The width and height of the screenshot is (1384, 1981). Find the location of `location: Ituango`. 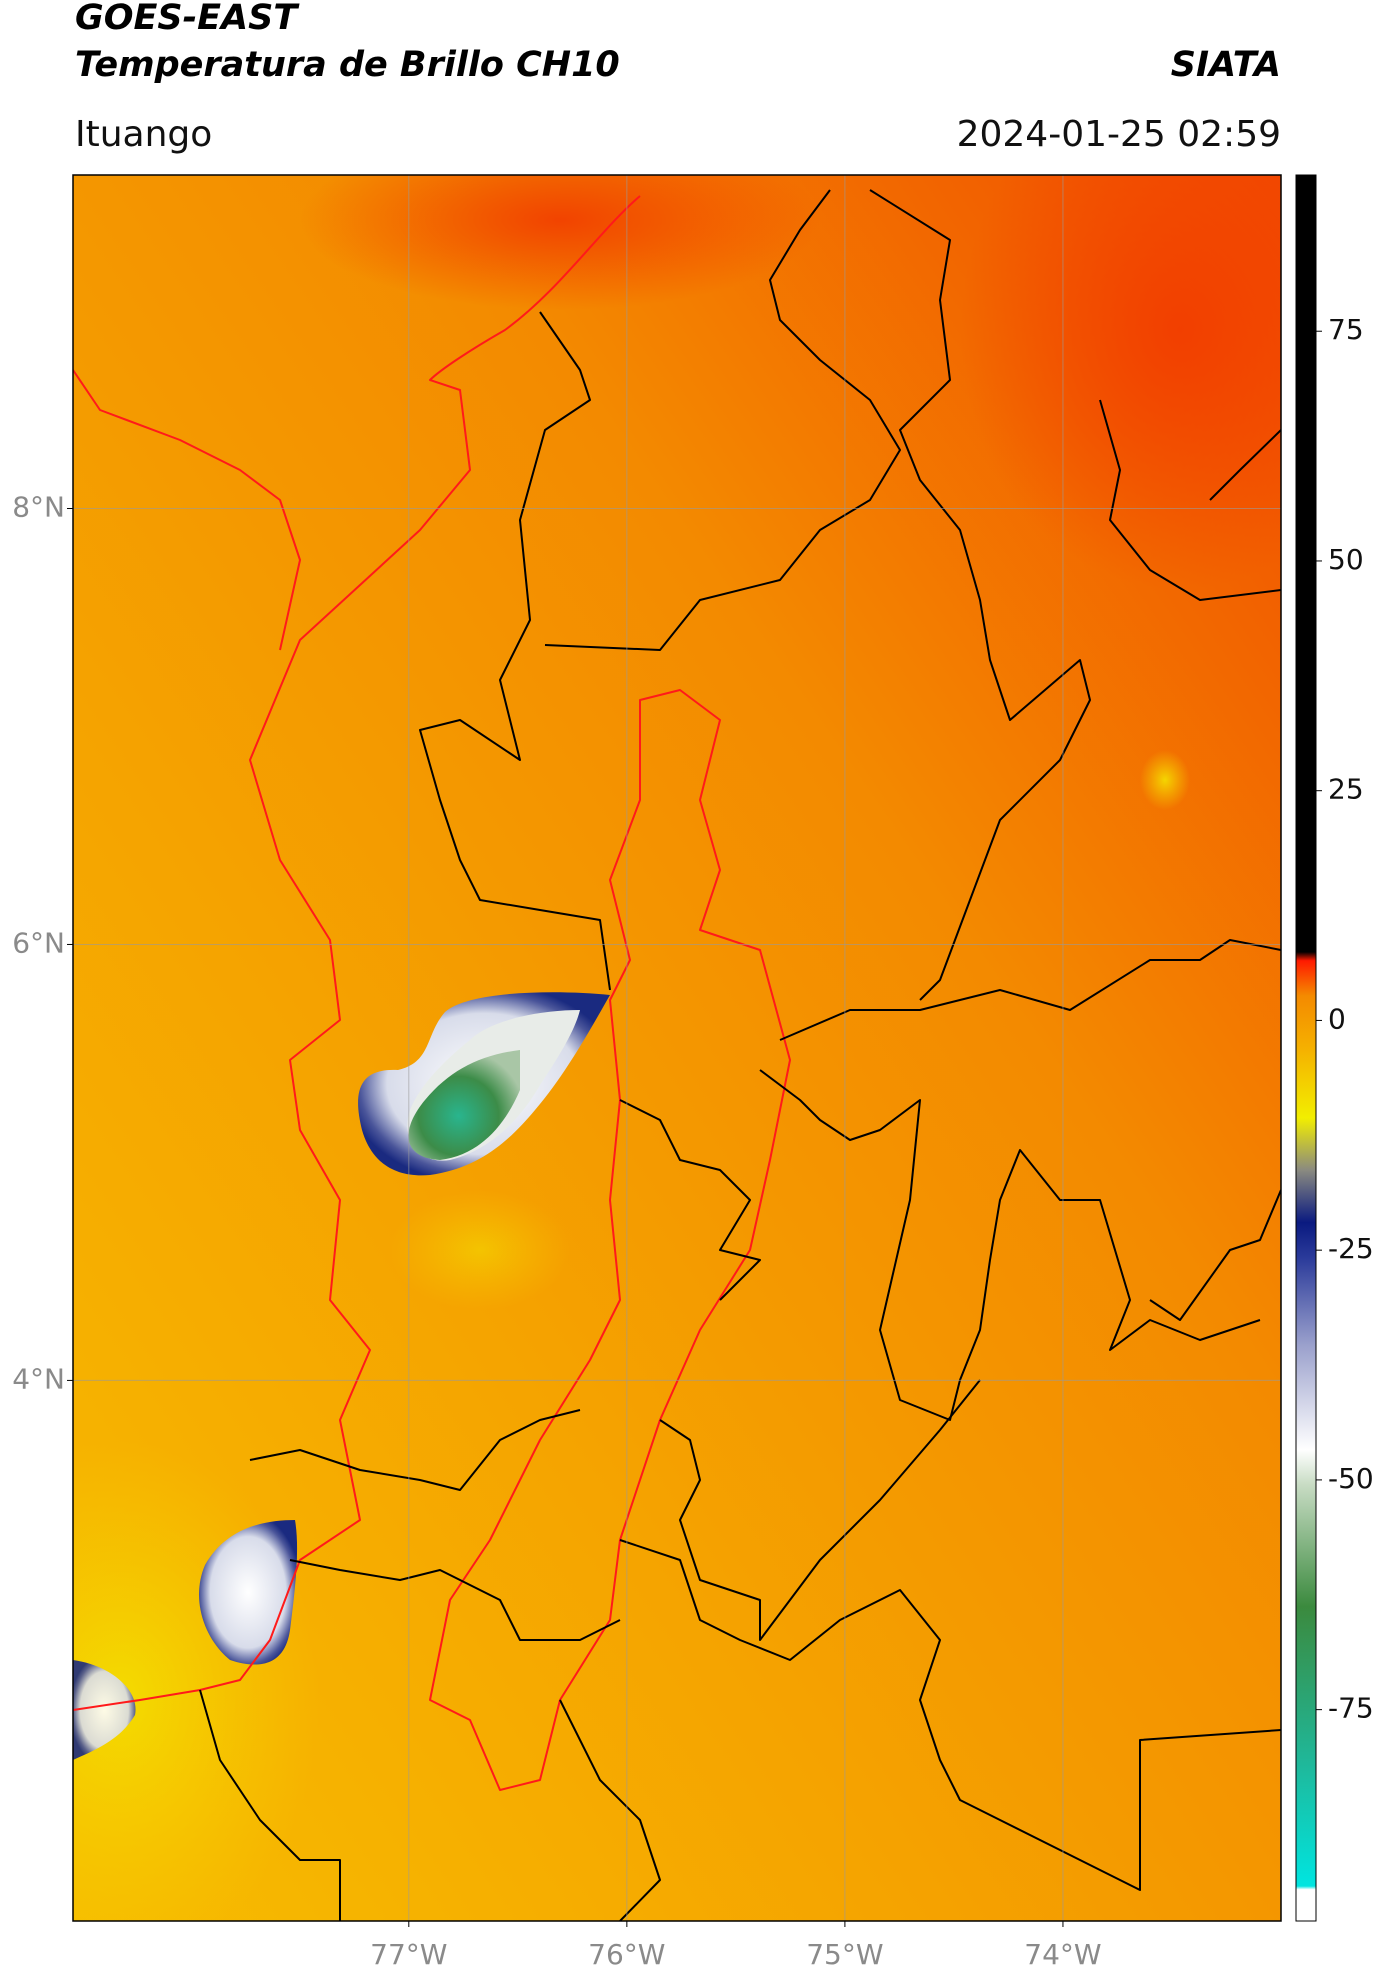

location: Ituango is located at coordinates (143, 134).